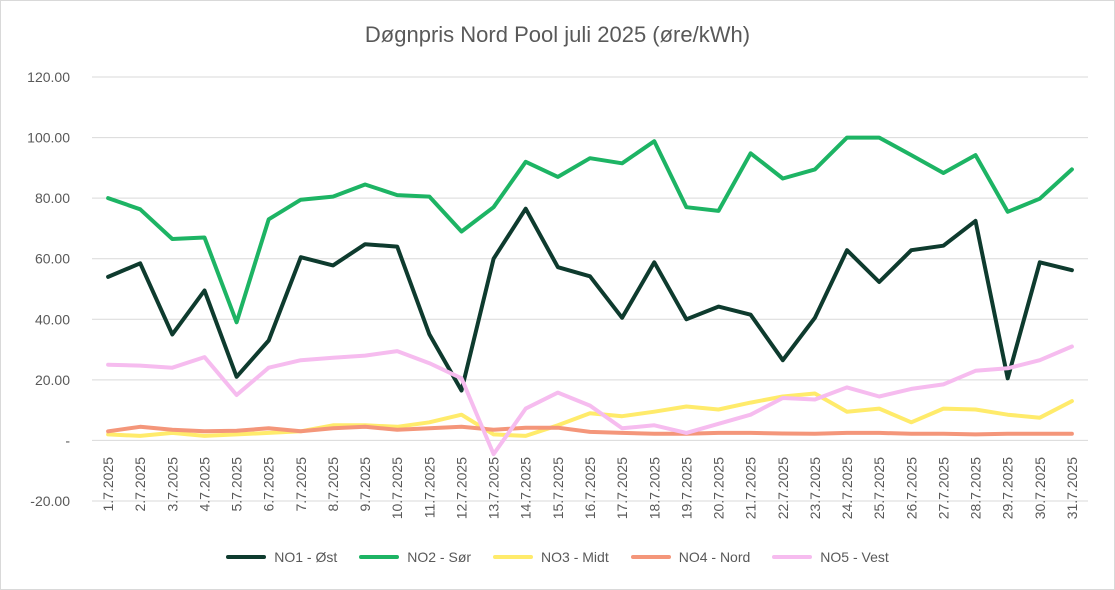 The width and height of the screenshot is (1115, 590). Describe the element at coordinates (622, 488) in the screenshot. I see `x-tick-label: 17.7.2025` at that location.